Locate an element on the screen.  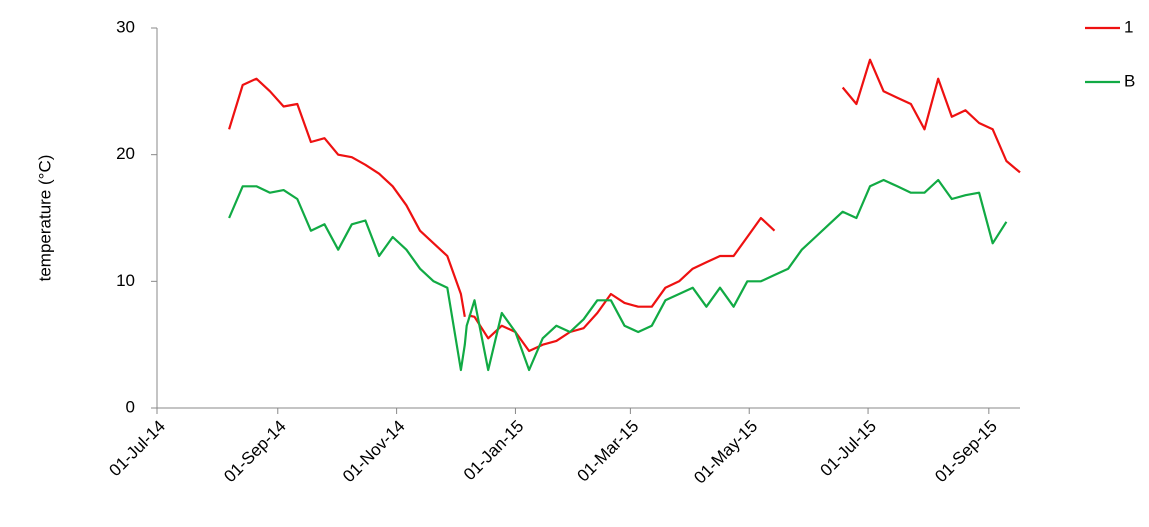
x-tick-label: 01-Jul-14 is located at coordinates (137, 449).